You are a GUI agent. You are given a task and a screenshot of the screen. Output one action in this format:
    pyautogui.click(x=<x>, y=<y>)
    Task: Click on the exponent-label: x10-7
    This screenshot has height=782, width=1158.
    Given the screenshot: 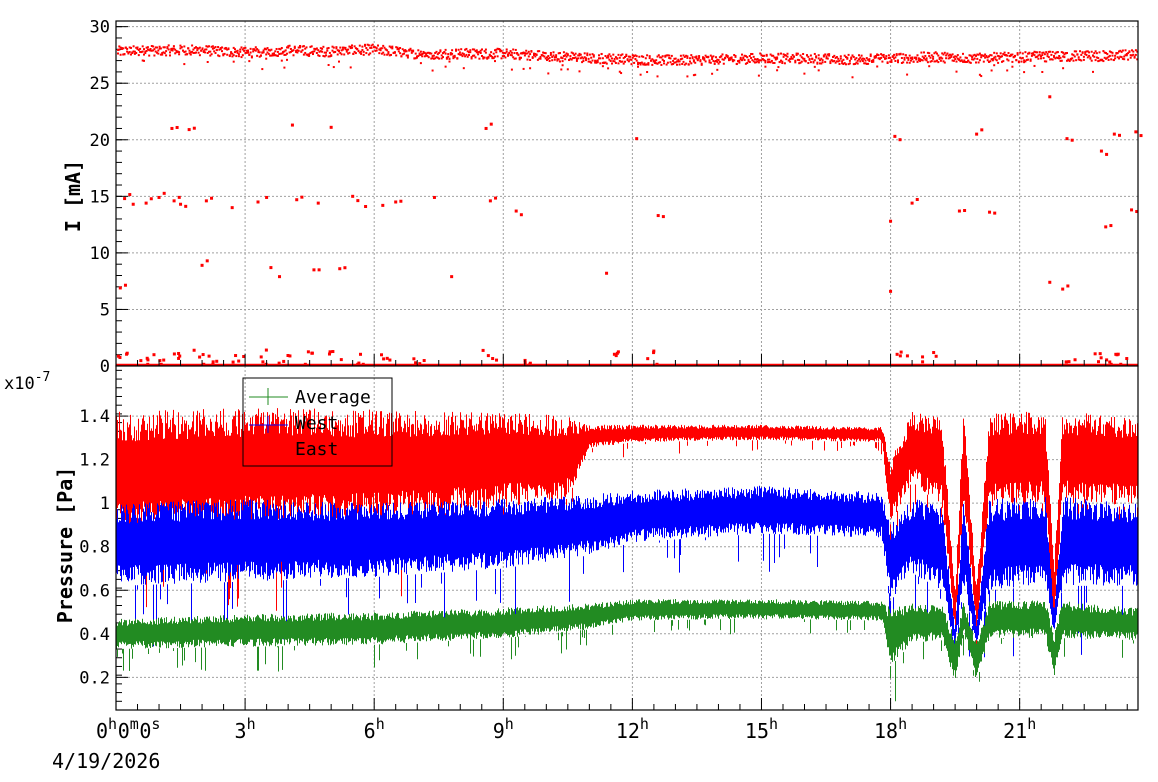 What is the action you would take?
    pyautogui.click(x=27, y=382)
    